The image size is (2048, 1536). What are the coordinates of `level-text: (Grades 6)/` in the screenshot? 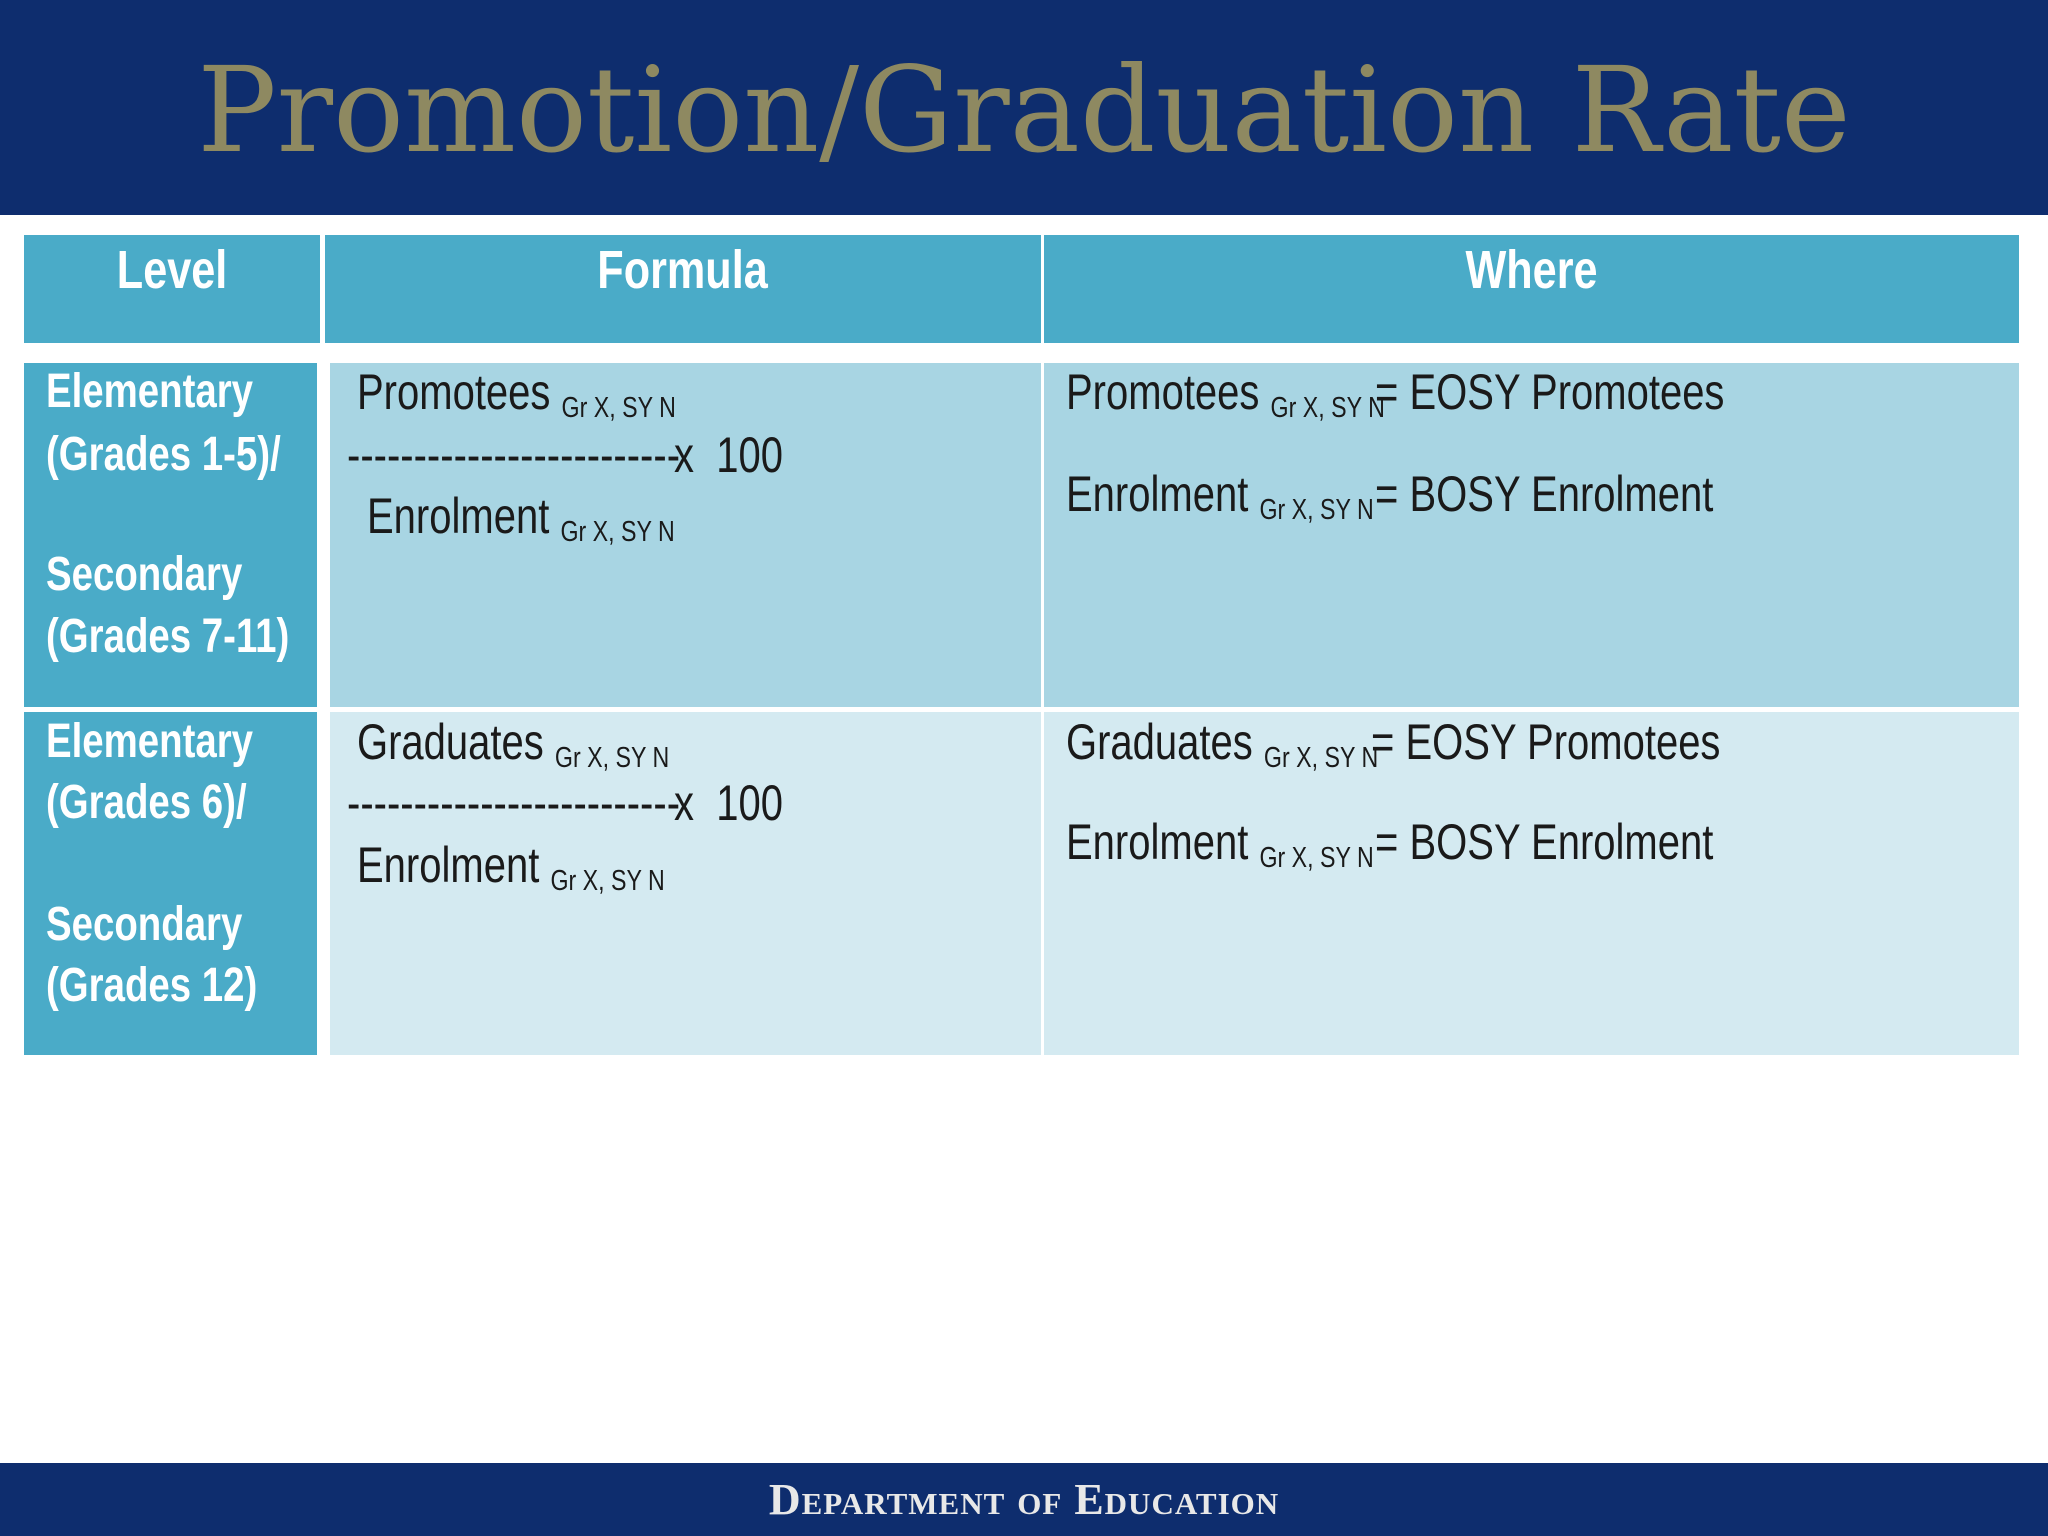 It's located at (146, 802).